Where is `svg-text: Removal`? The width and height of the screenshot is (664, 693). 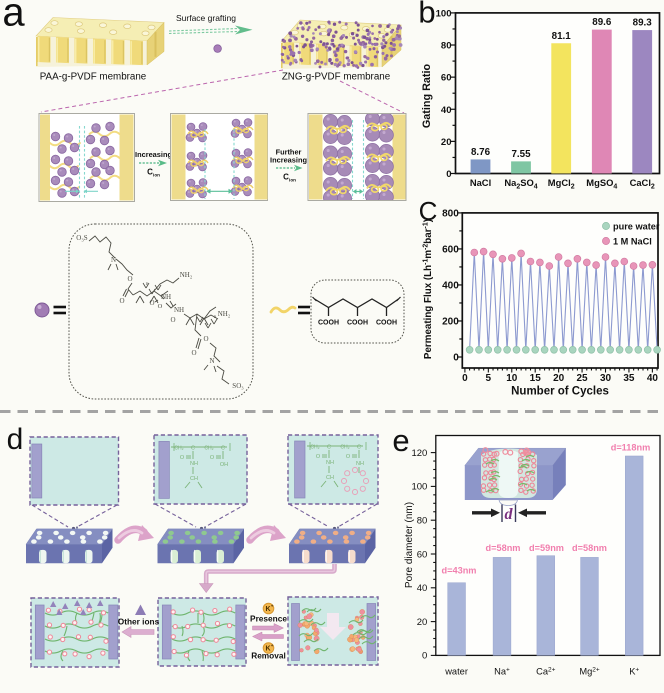 svg-text: Removal is located at coordinates (268, 656).